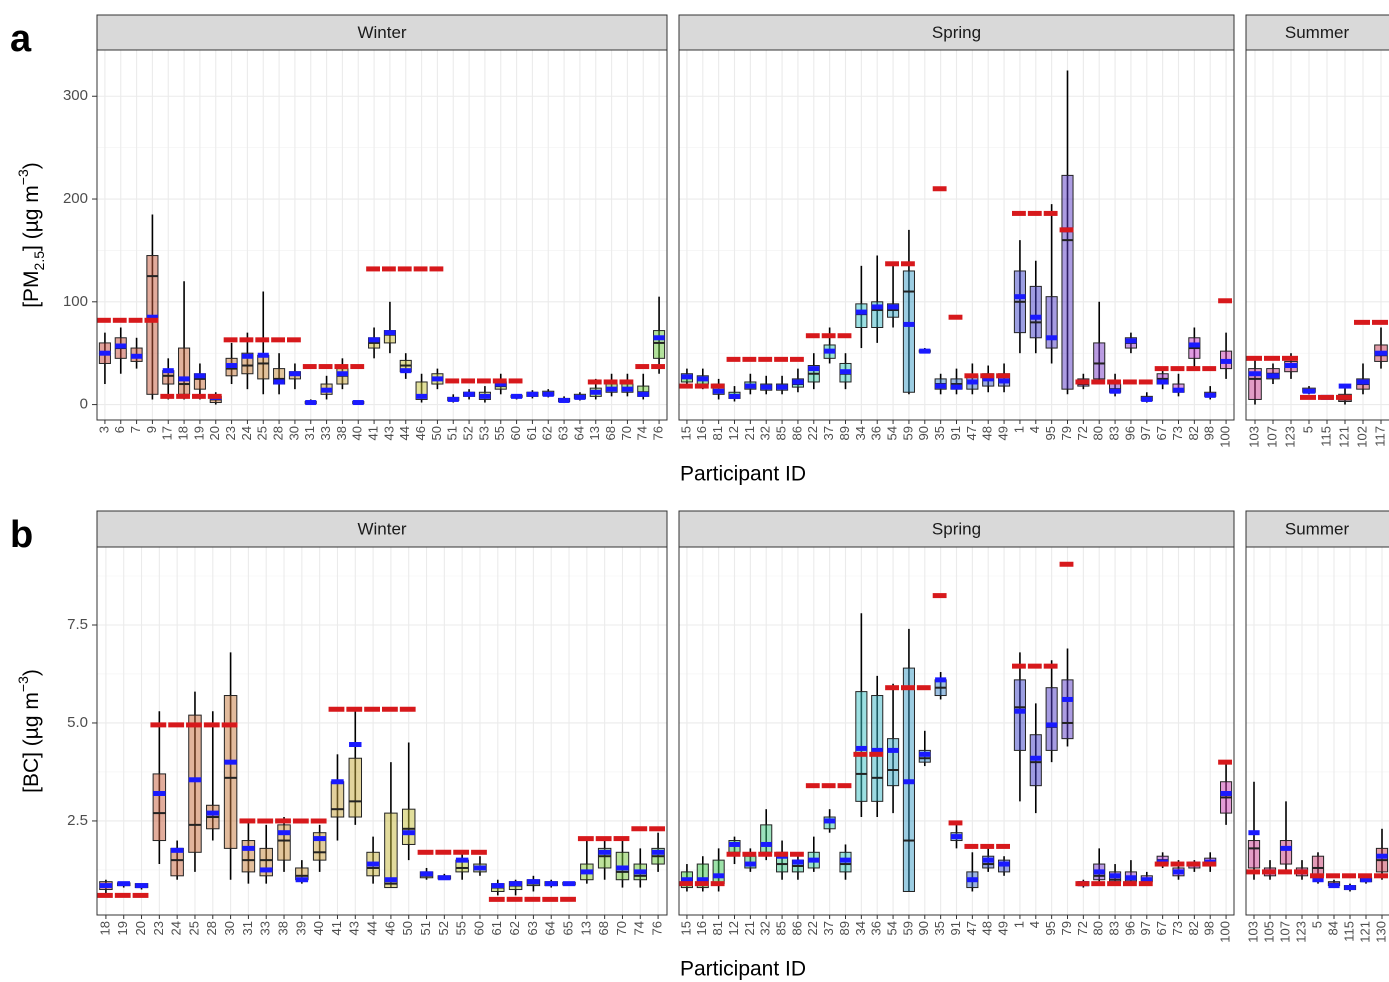 The height and width of the screenshot is (982, 1389). I want to click on x-tick-label: 1, so click(1018, 429).